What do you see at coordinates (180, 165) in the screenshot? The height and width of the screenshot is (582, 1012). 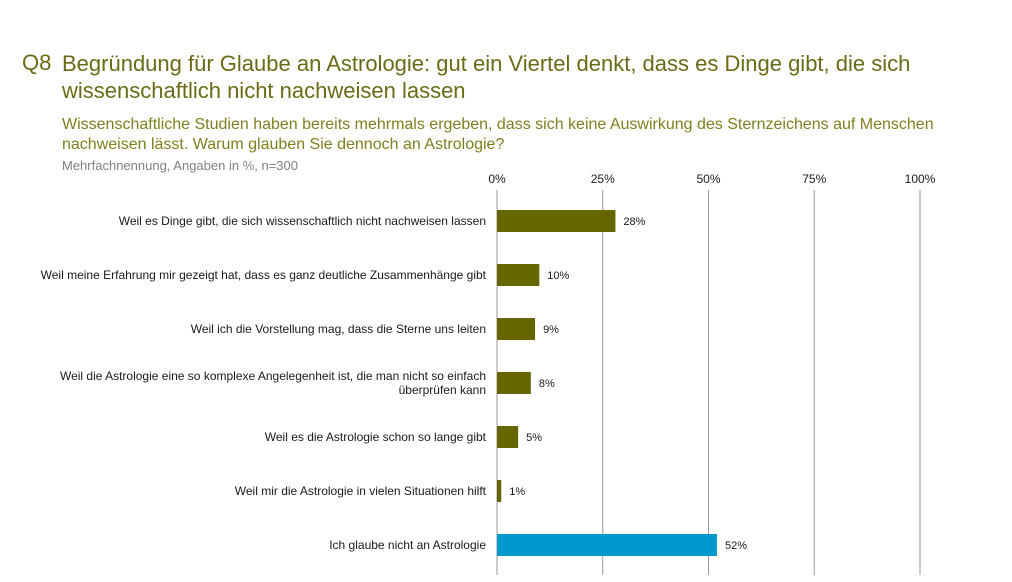 I see `sample-note: Mehrfachnennung, Angaben in %, n=300` at bounding box center [180, 165].